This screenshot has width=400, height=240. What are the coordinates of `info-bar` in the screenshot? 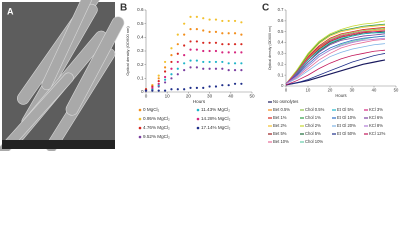 It's located at (58, 144).